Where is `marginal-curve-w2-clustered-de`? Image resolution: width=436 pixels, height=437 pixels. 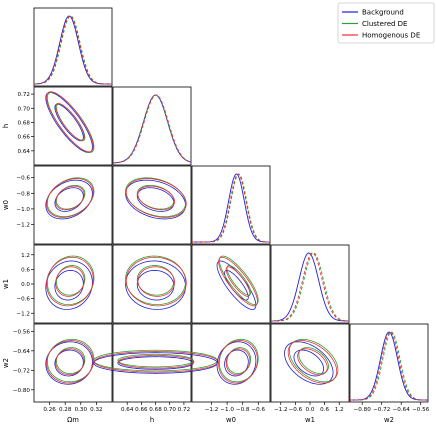 marginal-curve-w2-clustered-de is located at coordinates (389, 366).